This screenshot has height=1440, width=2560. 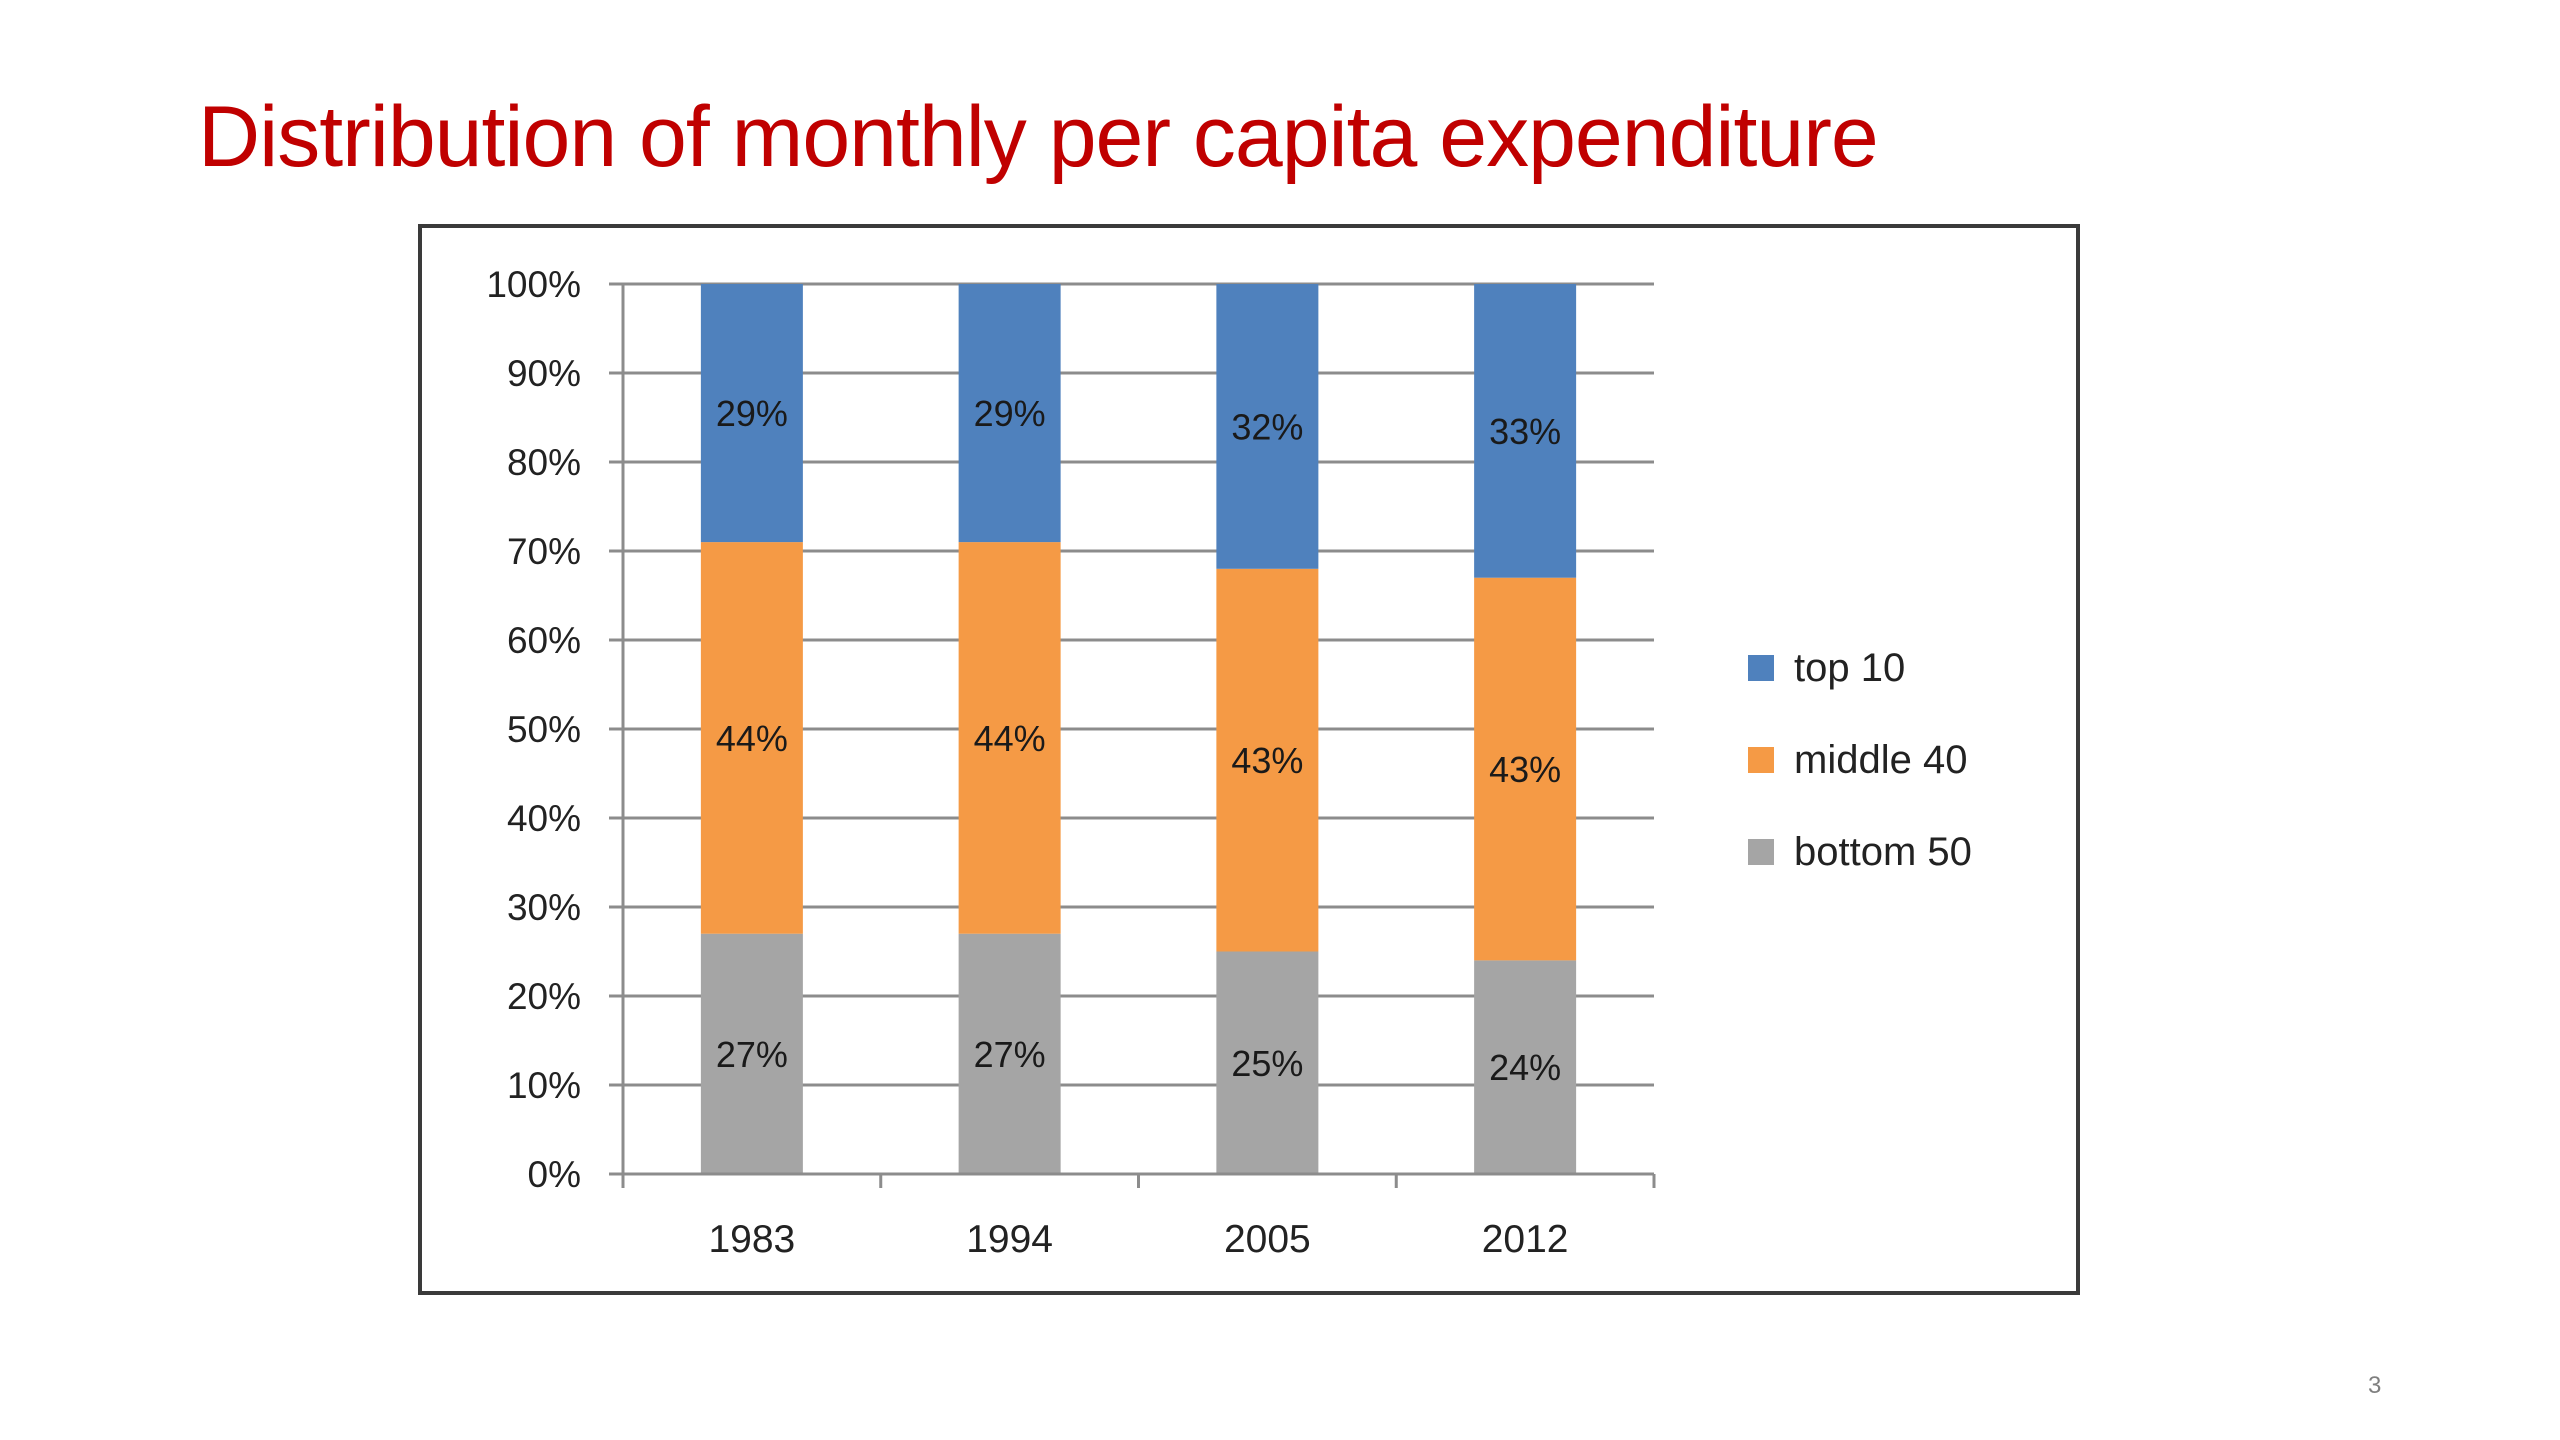 I want to click on y-tick-label: 40%, so click(x=544, y=818).